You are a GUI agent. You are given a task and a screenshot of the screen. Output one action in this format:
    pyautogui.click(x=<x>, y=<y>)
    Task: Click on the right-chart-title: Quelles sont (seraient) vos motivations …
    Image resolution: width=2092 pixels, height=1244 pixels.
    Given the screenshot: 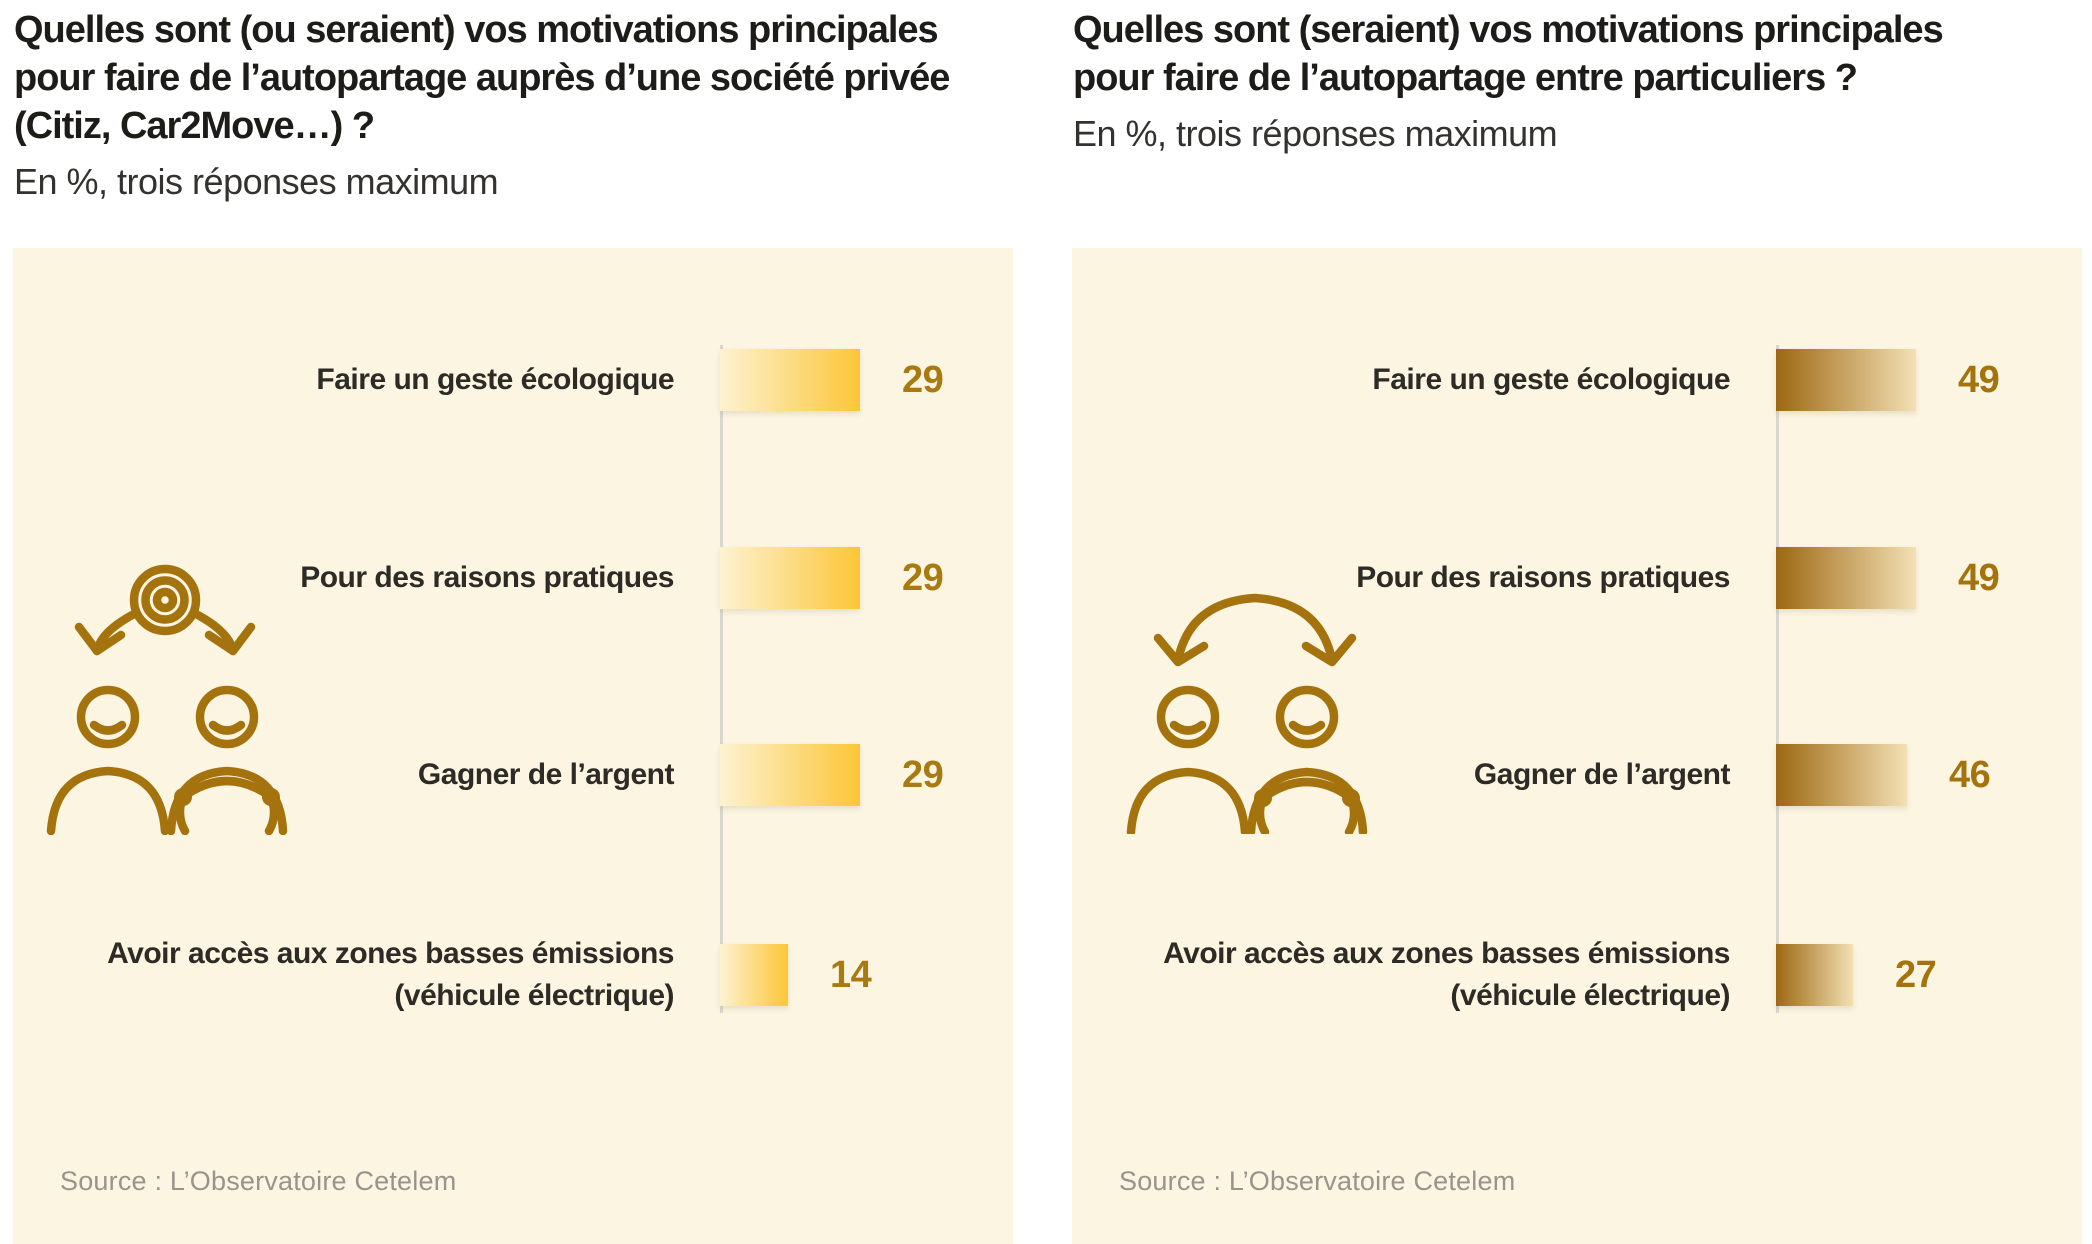 What is the action you would take?
    pyautogui.click(x=1578, y=54)
    